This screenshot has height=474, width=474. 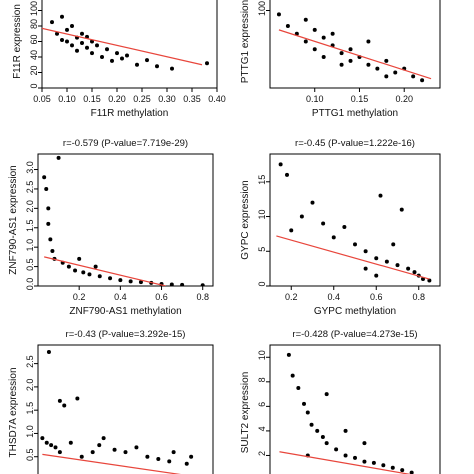 What do you see at coordinates (262, 180) in the screenshot?
I see `y-tick-label: 15` at bounding box center [262, 180].